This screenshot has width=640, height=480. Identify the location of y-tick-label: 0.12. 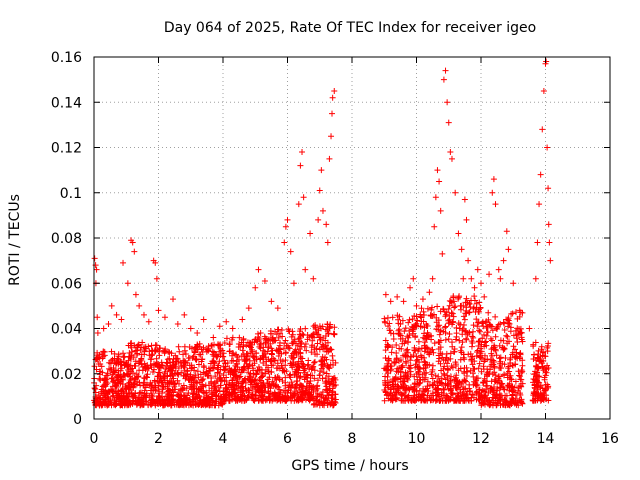
(66, 149).